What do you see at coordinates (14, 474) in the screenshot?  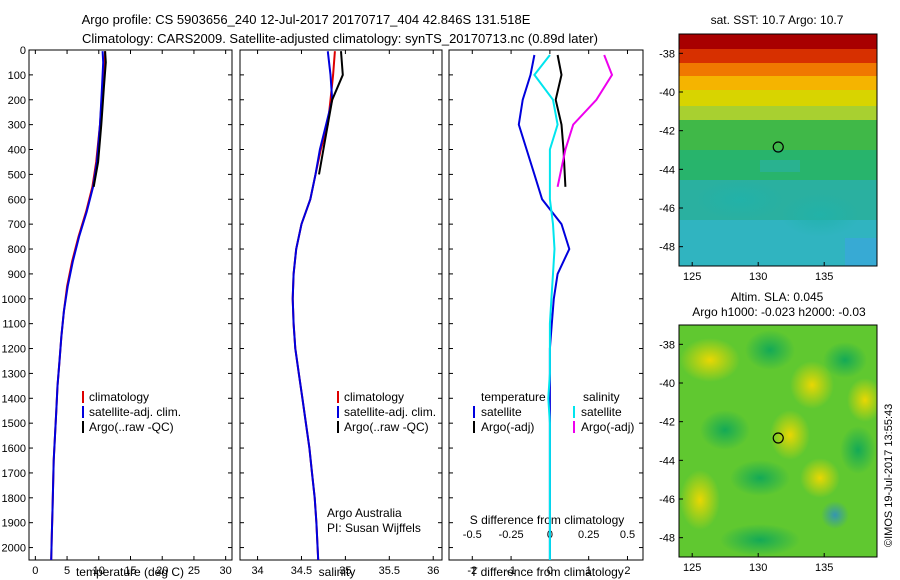 I see `y-tick-label: 1700` at bounding box center [14, 474].